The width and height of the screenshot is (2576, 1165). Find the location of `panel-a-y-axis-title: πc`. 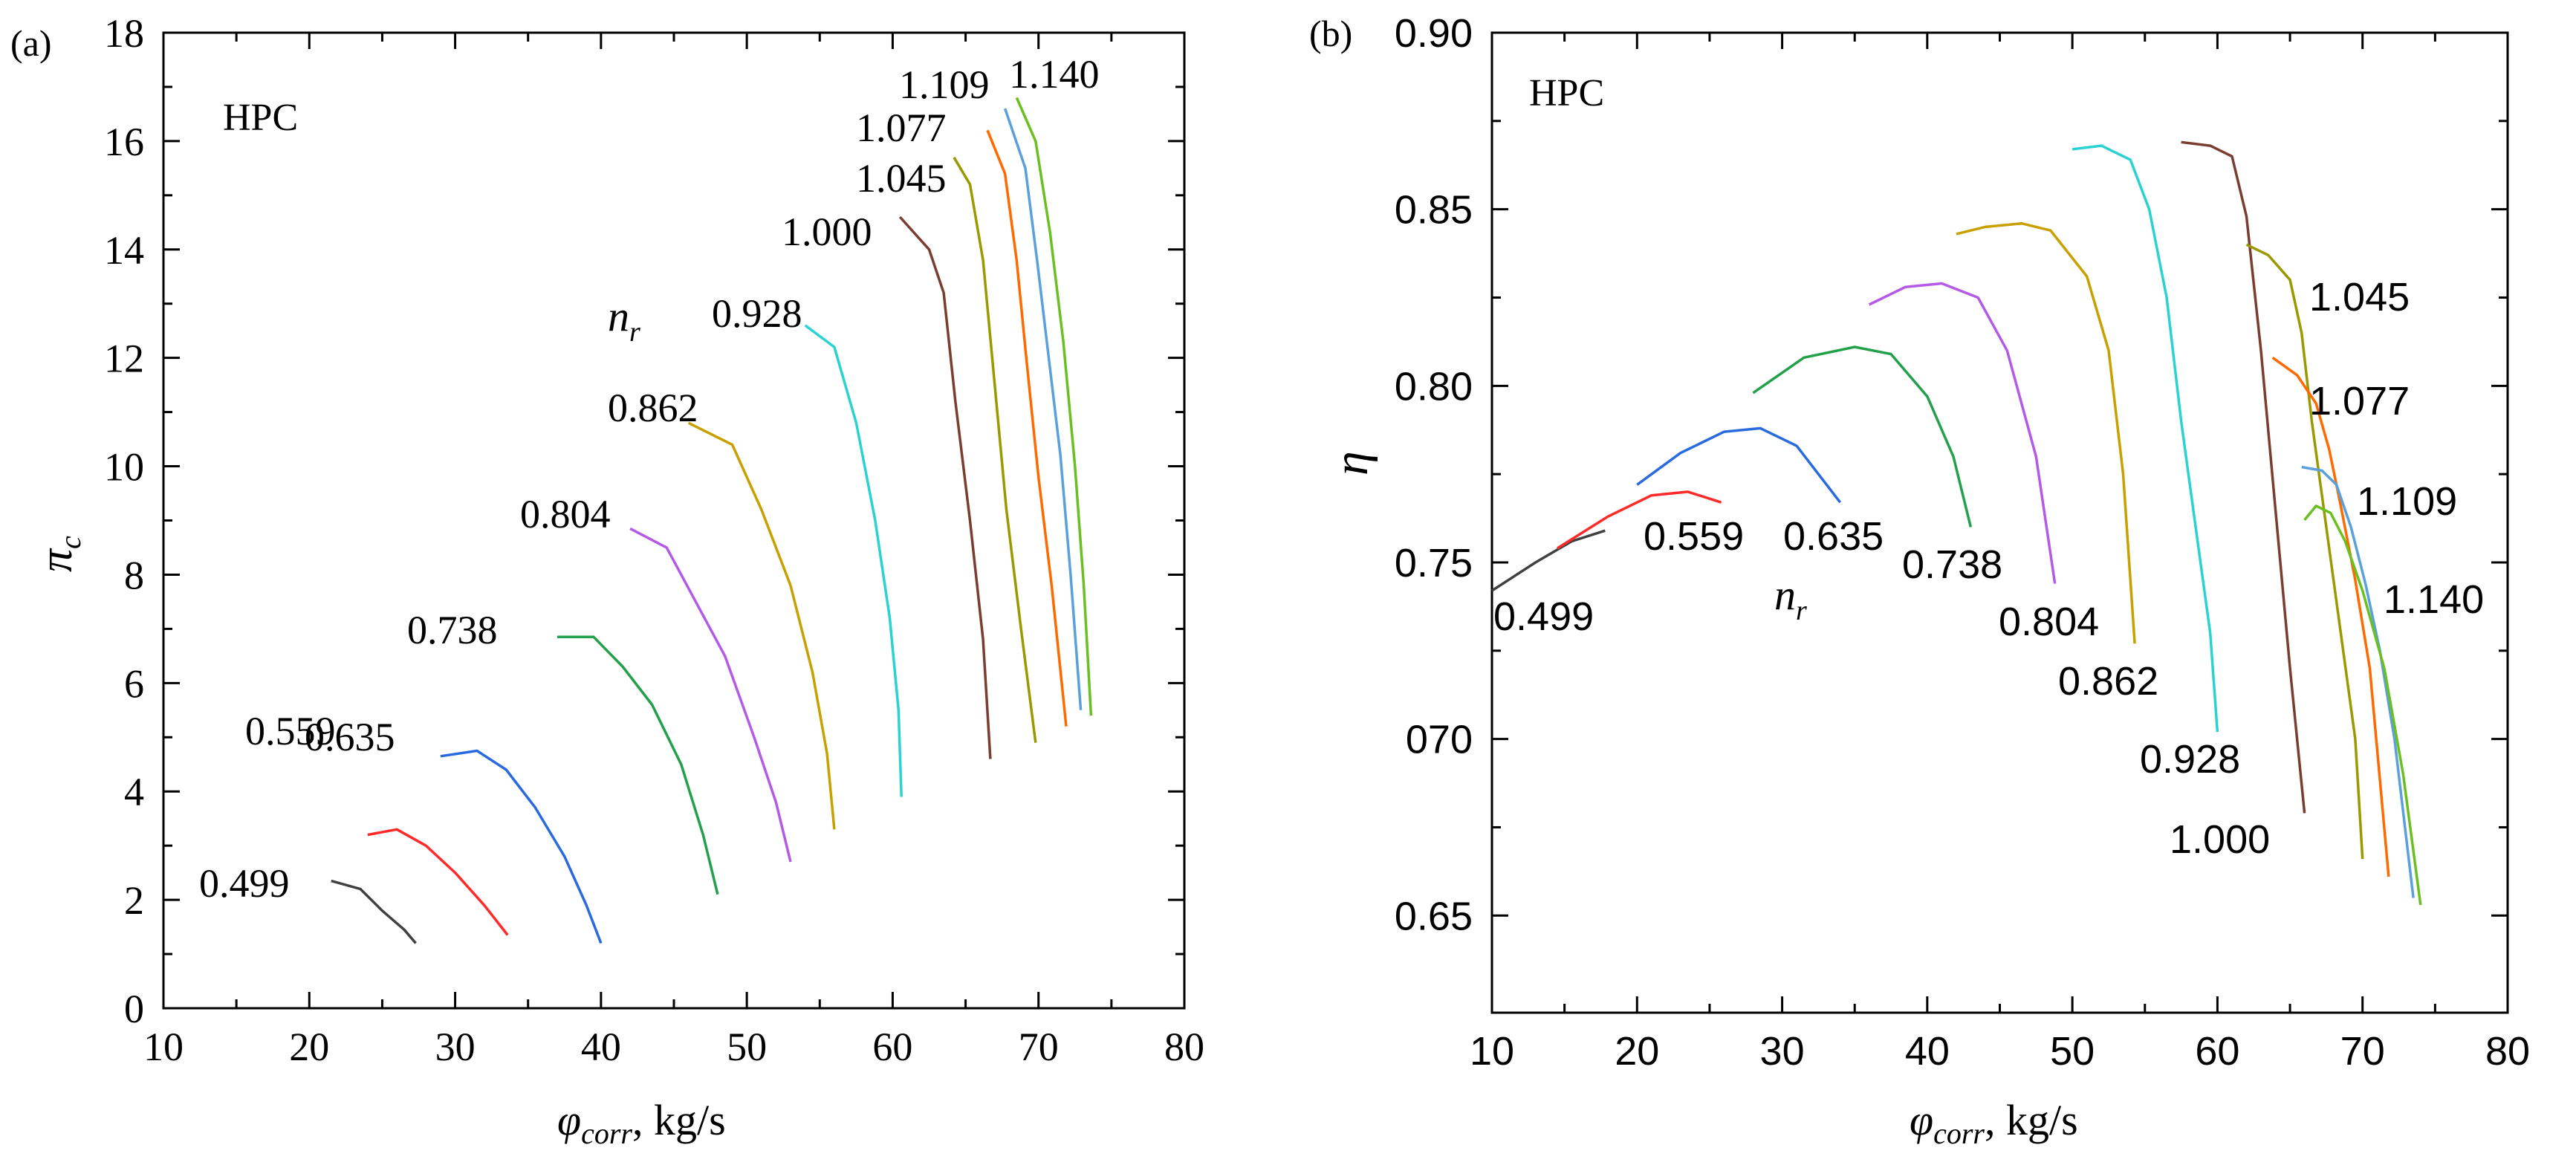

panel-a-y-axis-title: πc is located at coordinates (59, 554).